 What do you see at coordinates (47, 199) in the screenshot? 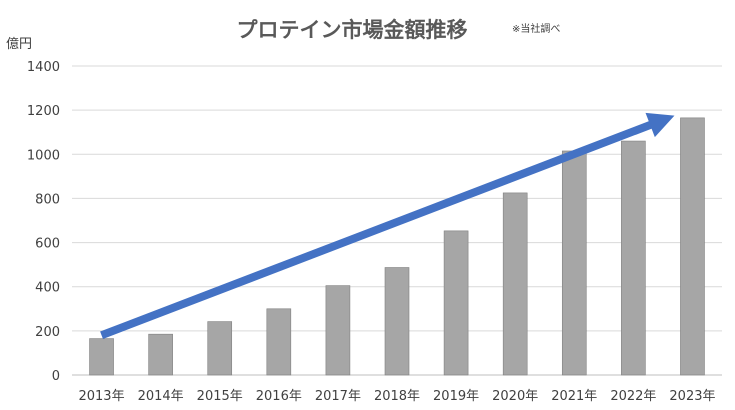
I see `y-tick-label: 800` at bounding box center [47, 199].